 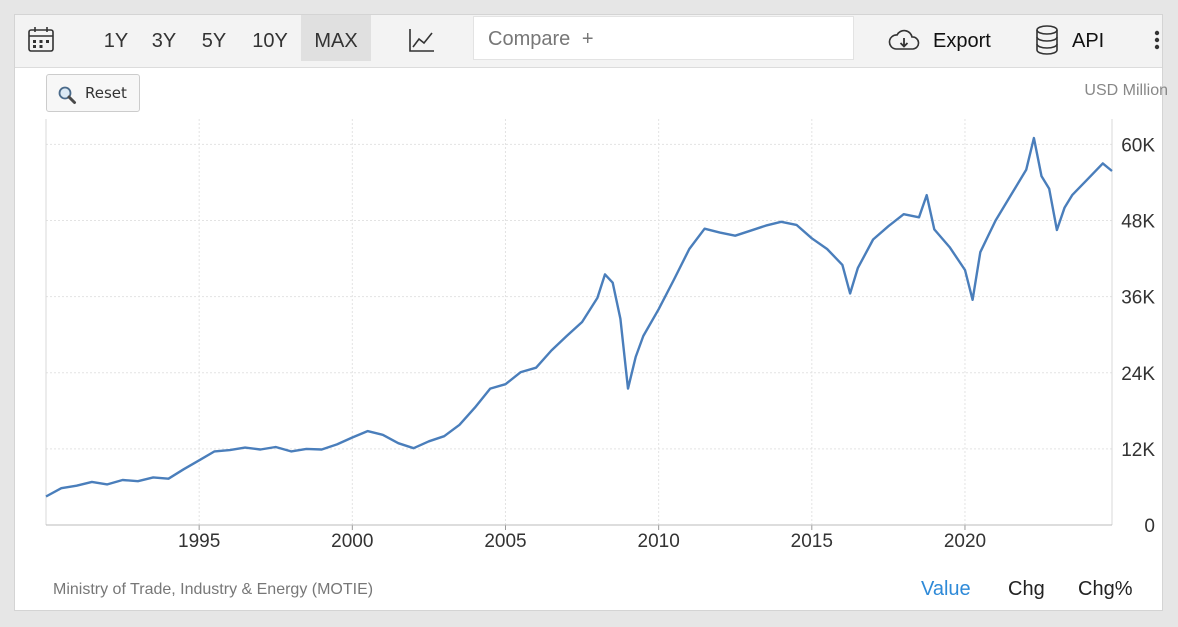 What do you see at coordinates (812, 541) in the screenshot?
I see `x-tick-label: 2015` at bounding box center [812, 541].